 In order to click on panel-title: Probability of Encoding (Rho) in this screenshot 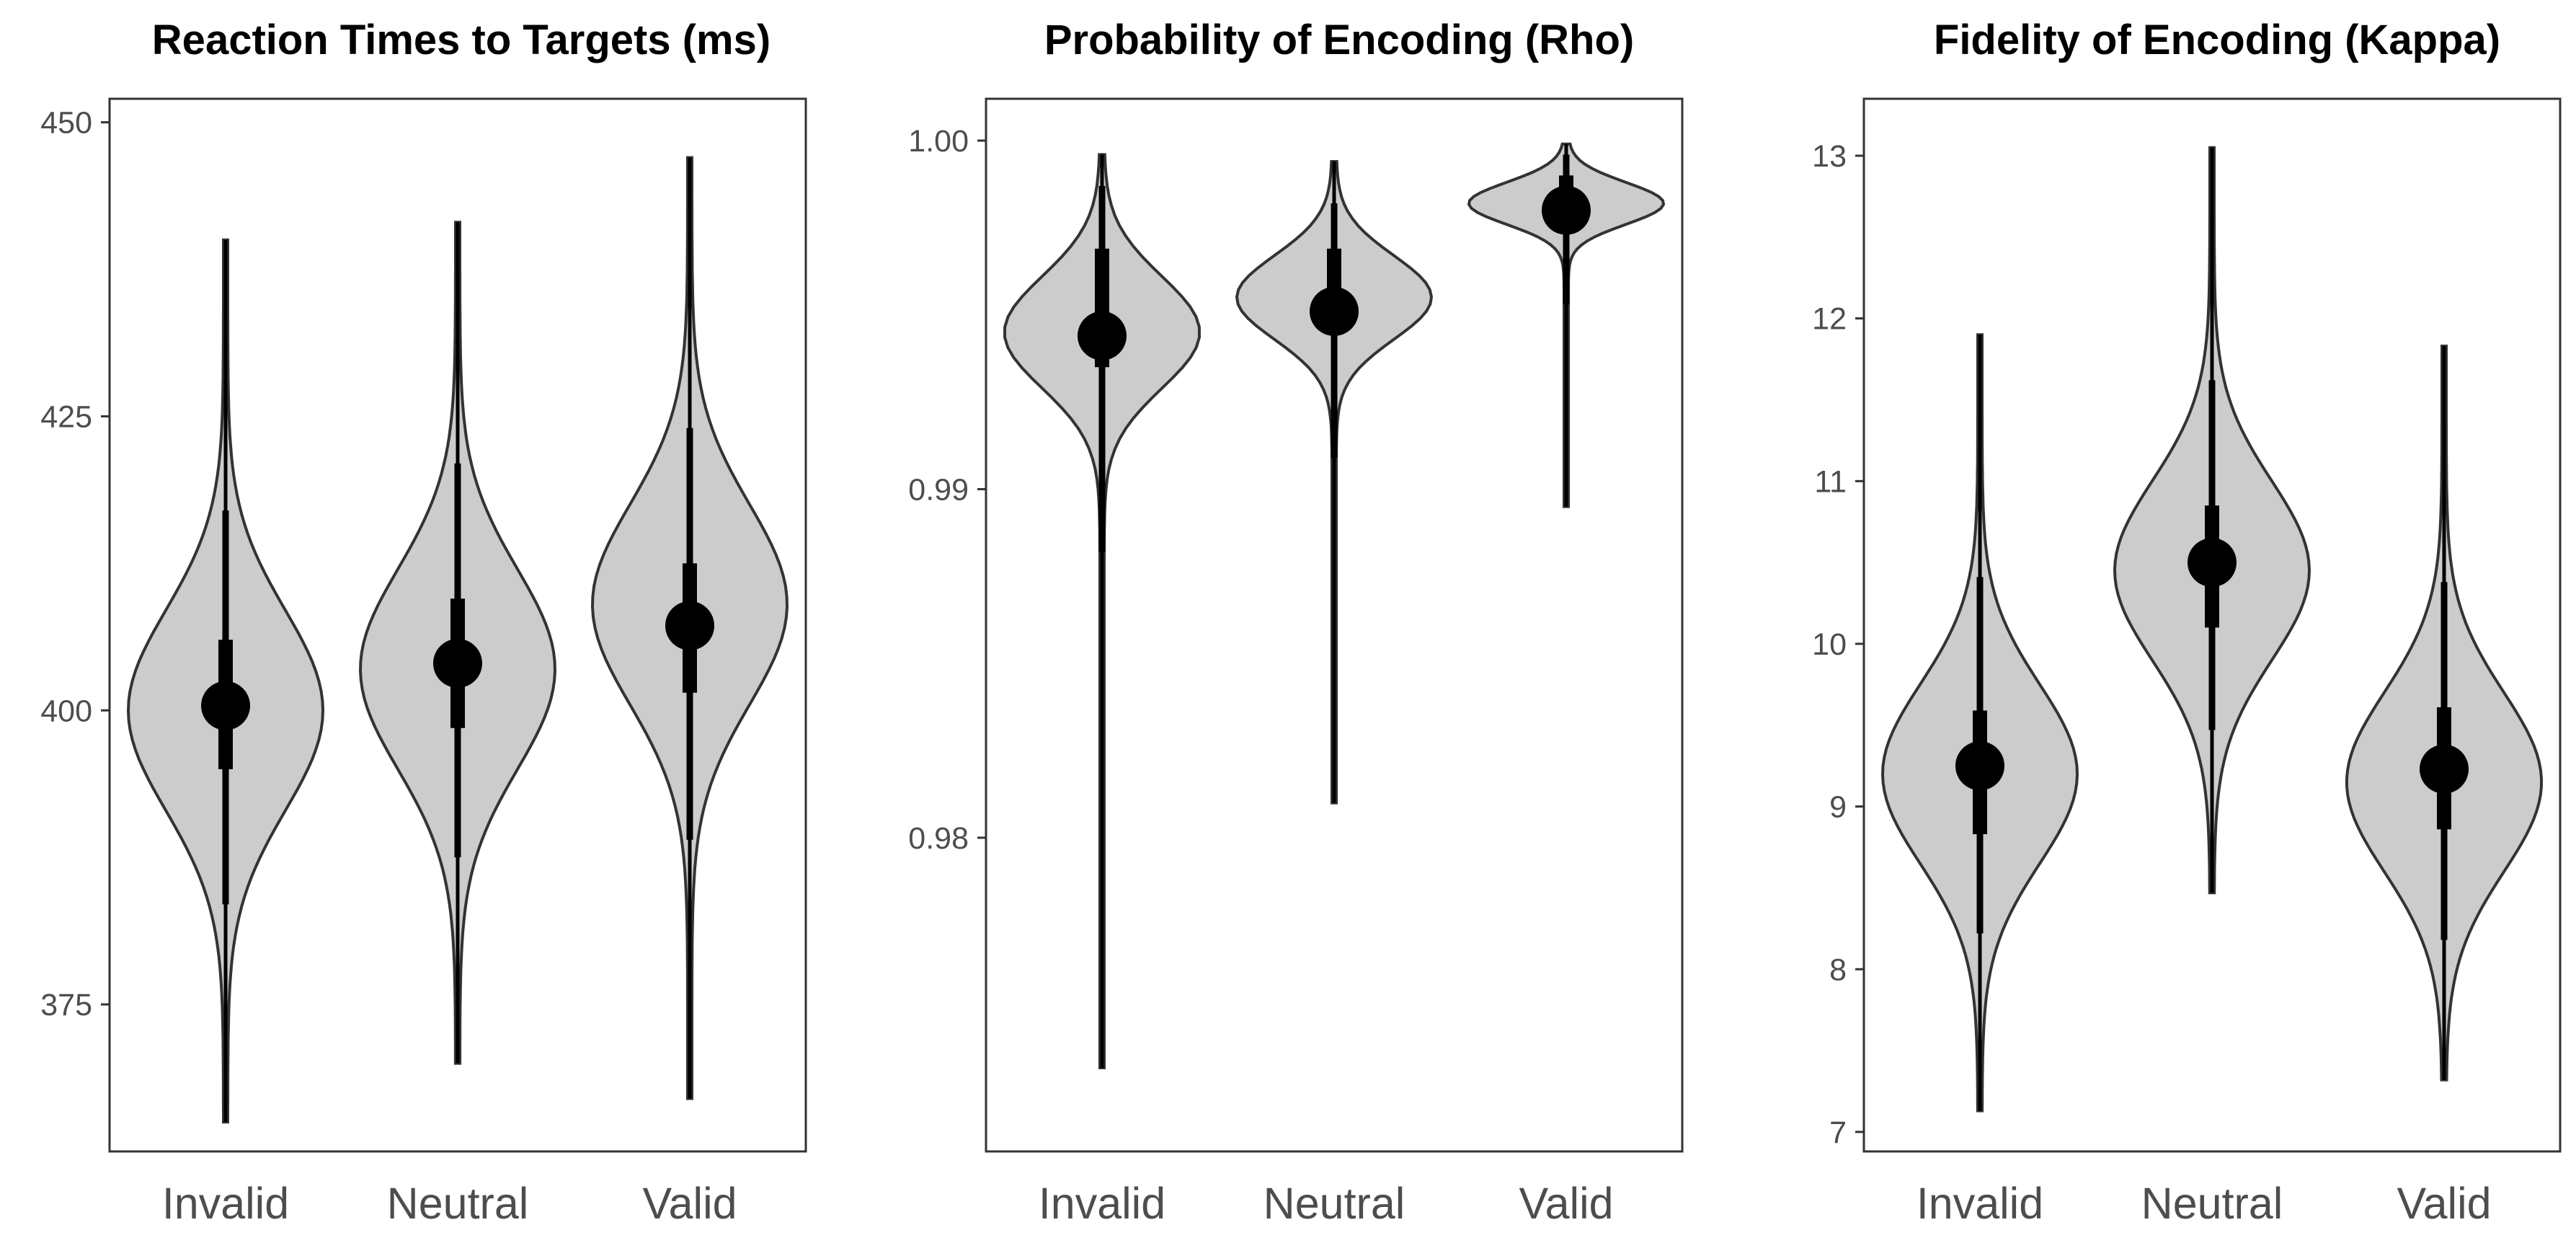, I will do `click(1339, 40)`.